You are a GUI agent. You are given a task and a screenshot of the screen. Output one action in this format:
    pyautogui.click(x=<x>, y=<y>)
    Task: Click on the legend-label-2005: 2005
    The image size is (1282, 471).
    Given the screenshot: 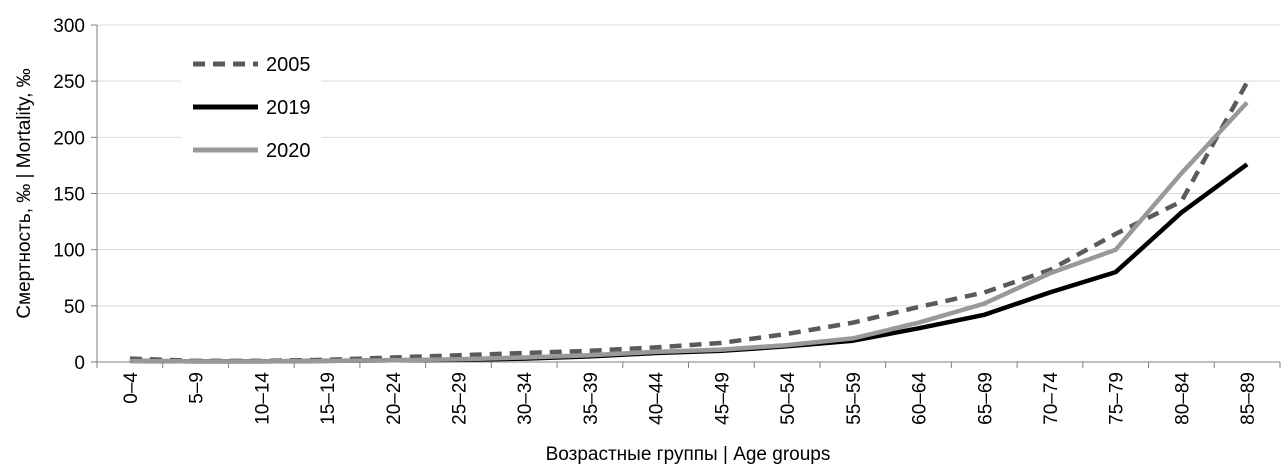 What is the action you would take?
    pyautogui.click(x=288, y=65)
    